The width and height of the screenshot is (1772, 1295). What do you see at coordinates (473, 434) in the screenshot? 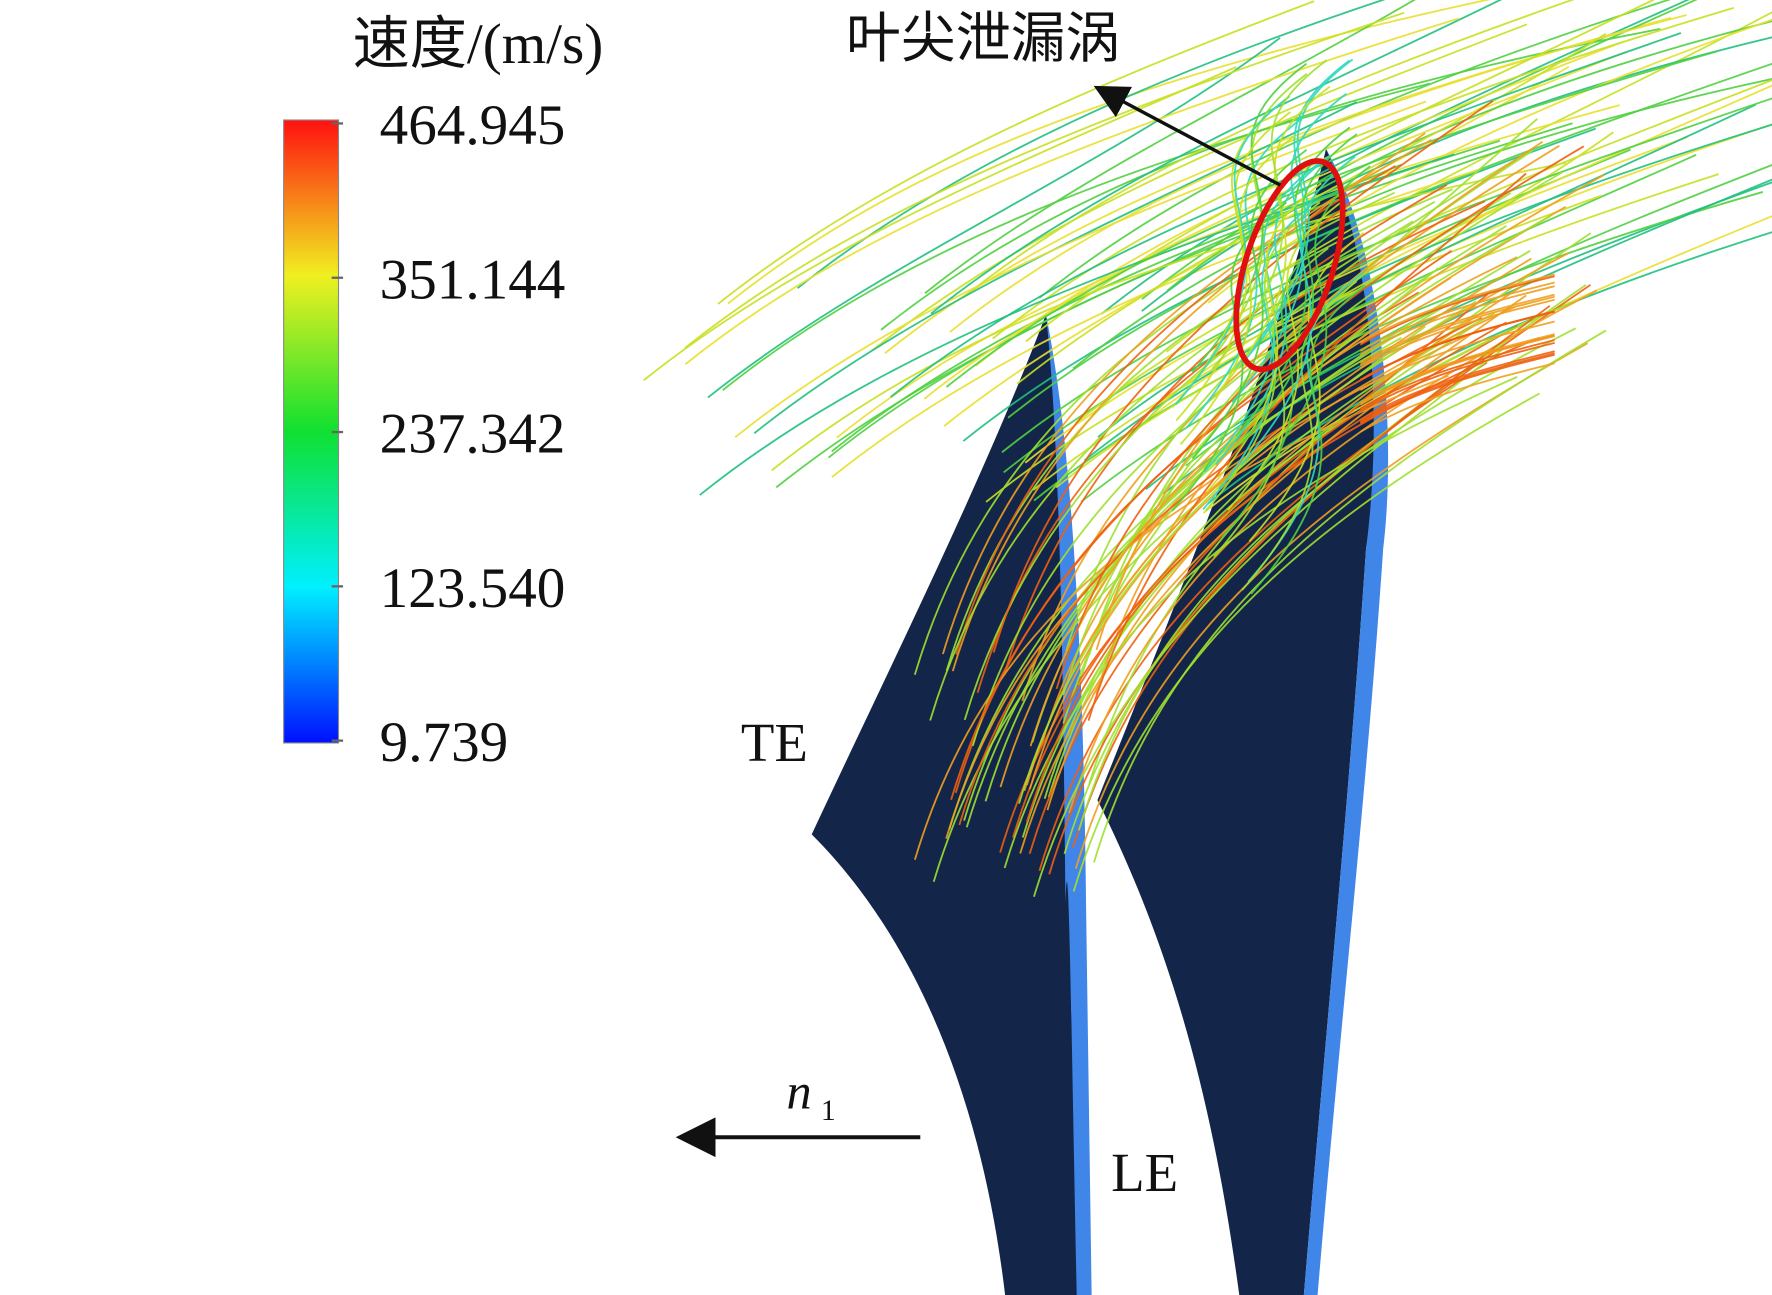
I see `colorbar-tick-label: 237.342` at bounding box center [473, 434].